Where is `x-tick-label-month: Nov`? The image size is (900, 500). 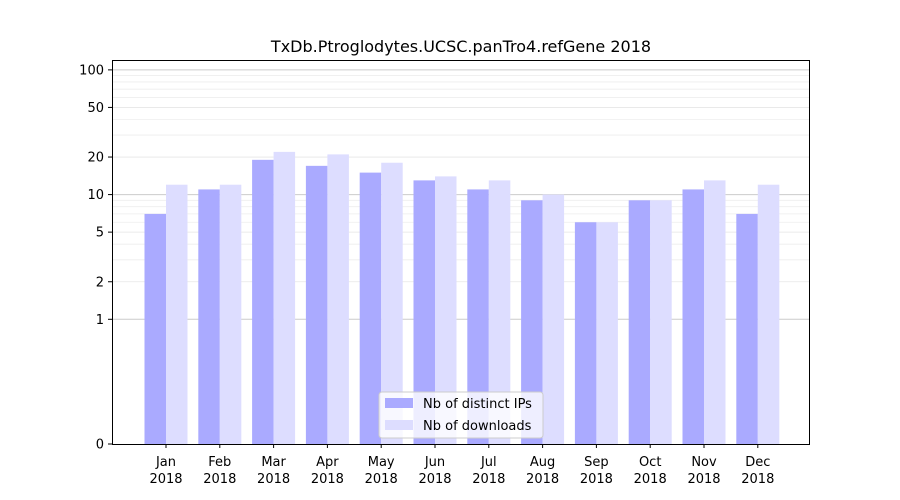
x-tick-label-month: Nov is located at coordinates (704, 462).